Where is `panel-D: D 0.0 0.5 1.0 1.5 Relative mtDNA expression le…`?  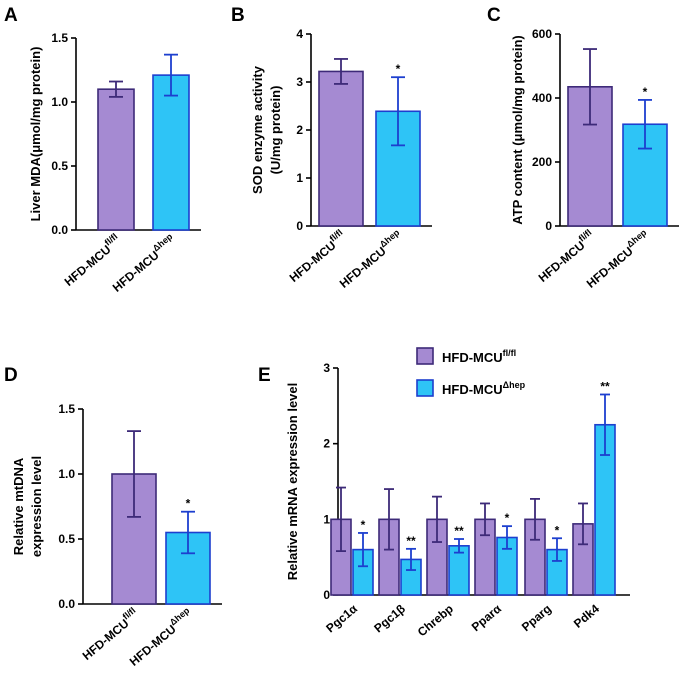
panel-D: D 0.0 0.5 1.0 1.5 Relative mtDNA expression le… is located at coordinates (113, 517).